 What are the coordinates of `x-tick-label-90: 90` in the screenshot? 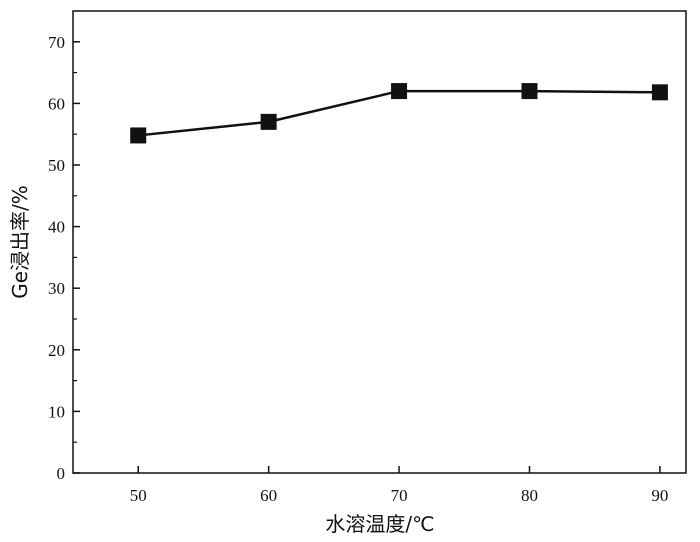 It's located at (659, 495).